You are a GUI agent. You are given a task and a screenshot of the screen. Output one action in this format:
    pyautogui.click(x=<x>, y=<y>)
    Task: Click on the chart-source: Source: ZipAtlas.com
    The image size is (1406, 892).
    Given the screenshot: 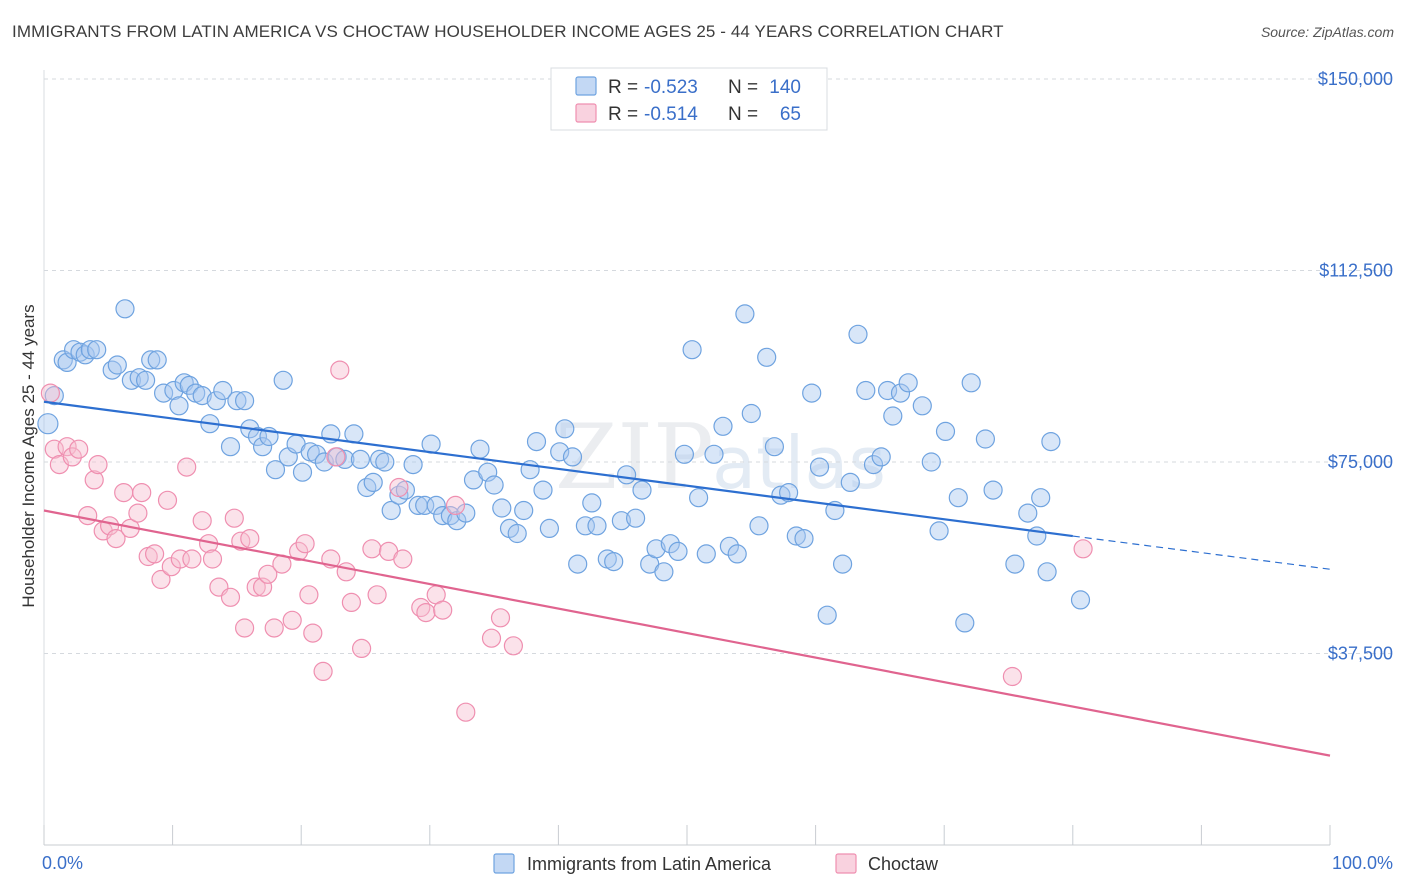 What is the action you would take?
    pyautogui.click(x=1327, y=32)
    